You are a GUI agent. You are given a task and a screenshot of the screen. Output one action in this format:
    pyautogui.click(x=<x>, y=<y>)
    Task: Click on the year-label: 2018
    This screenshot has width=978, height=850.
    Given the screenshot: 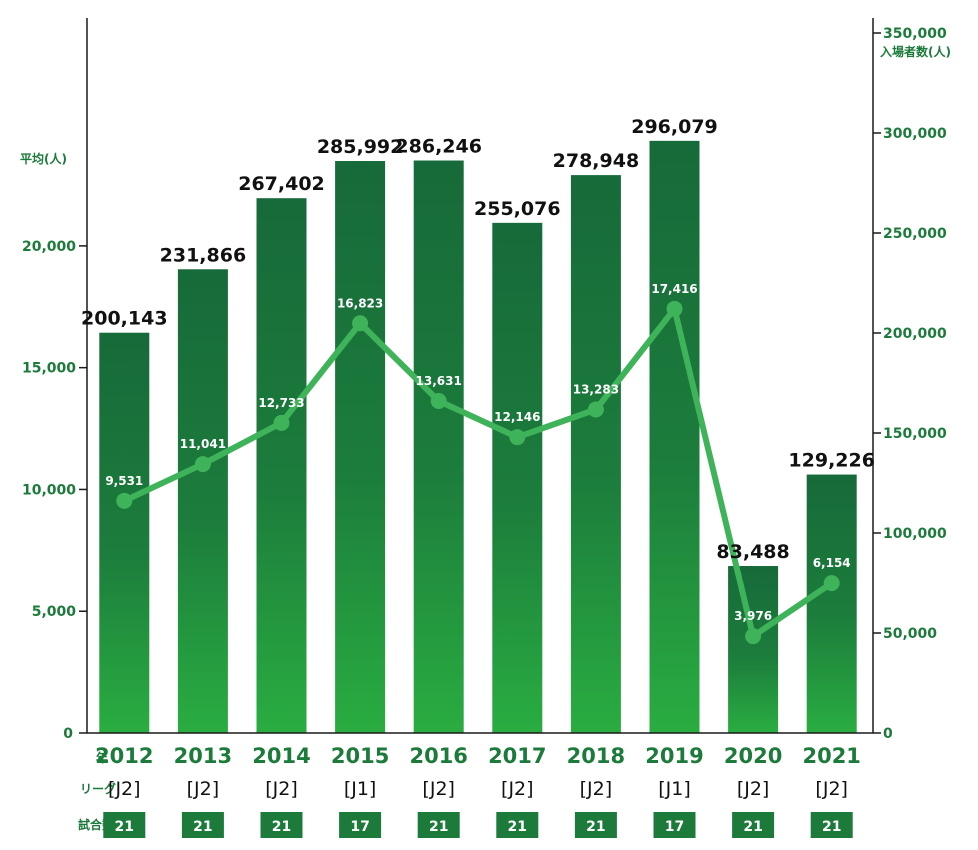 What is the action you would take?
    pyautogui.click(x=596, y=756)
    